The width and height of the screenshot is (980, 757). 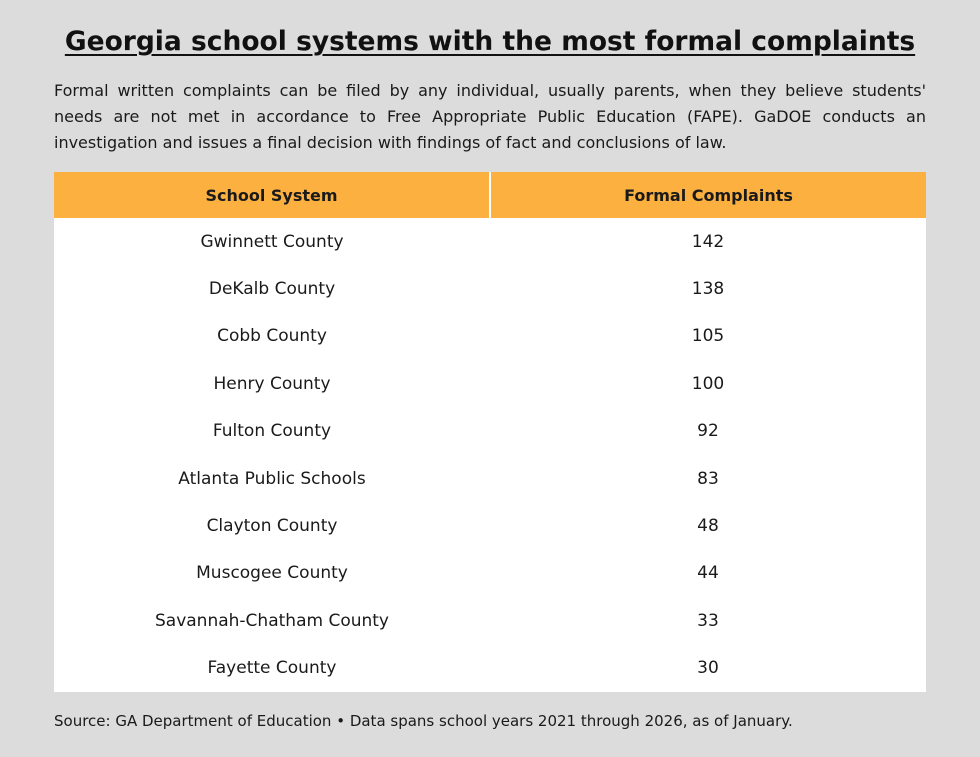 I want to click on formal-complaints-cell: 142, so click(x=708, y=241).